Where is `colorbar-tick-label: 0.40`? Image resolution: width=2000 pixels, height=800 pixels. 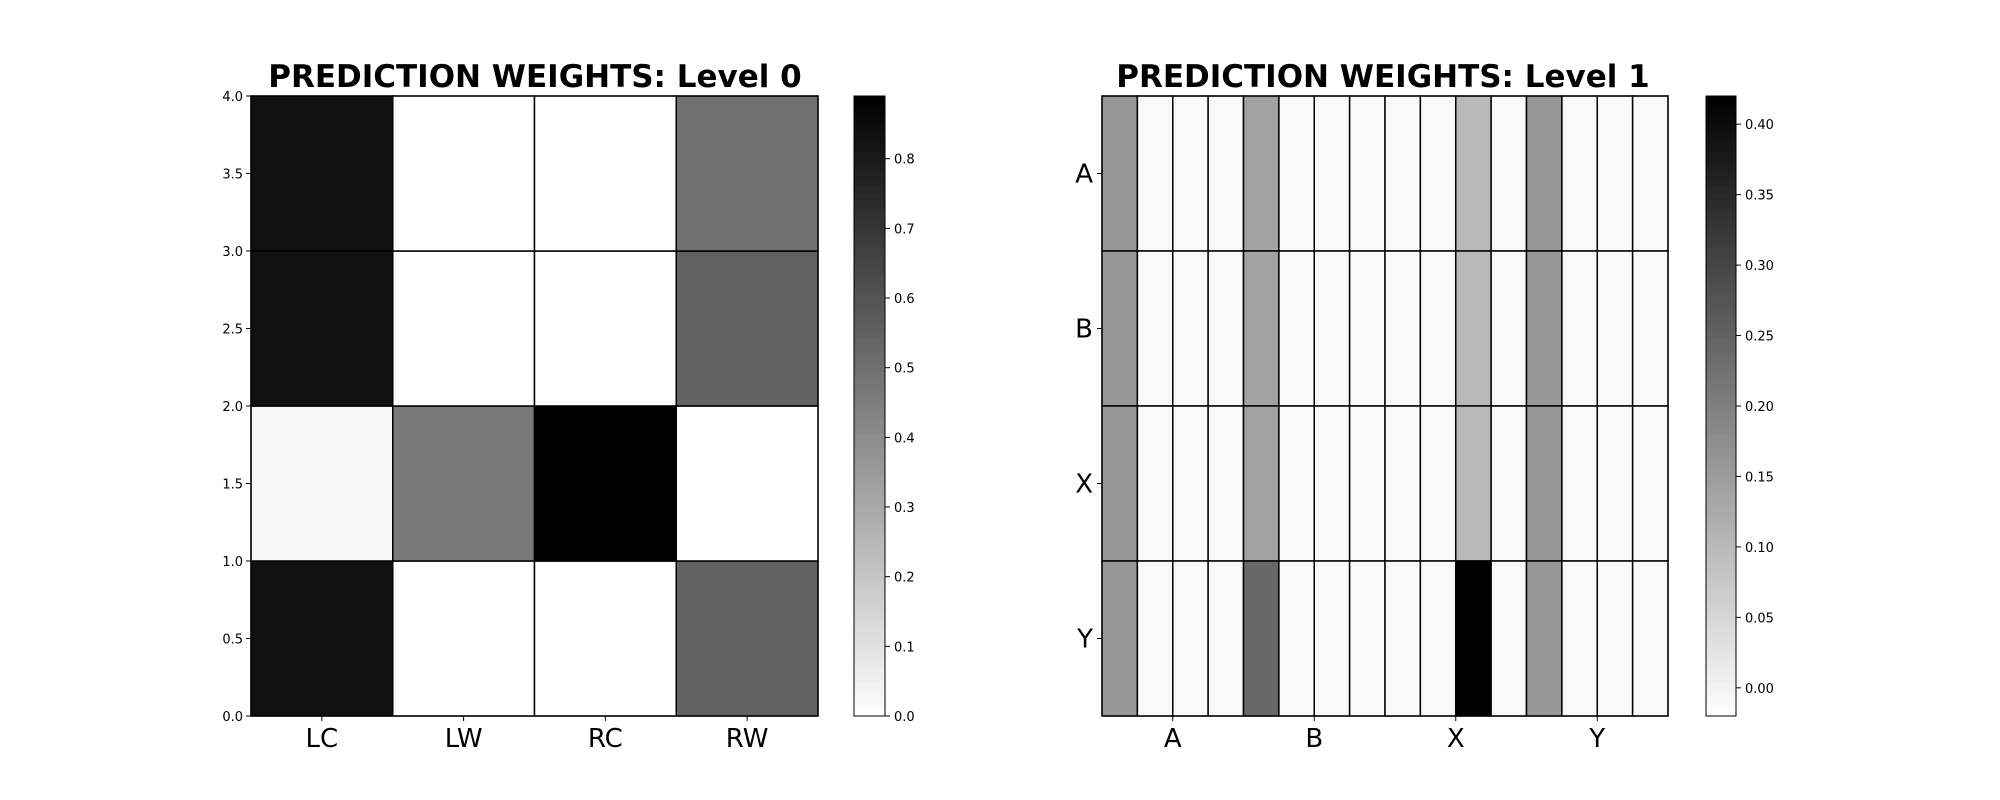
colorbar-tick-label: 0.40 is located at coordinates (1759, 125).